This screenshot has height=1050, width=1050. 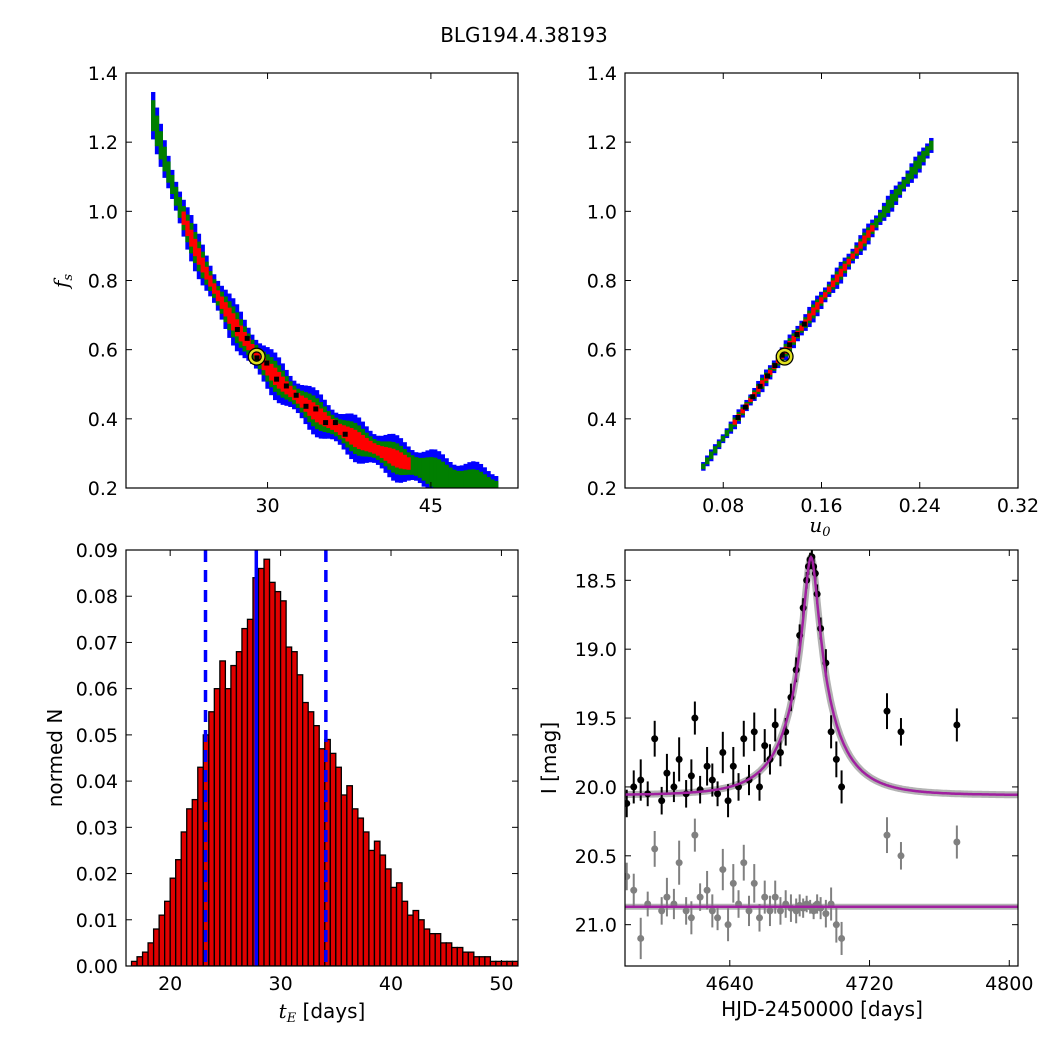 I want to click on y-tick-label: 0.08, so click(x=97, y=597).